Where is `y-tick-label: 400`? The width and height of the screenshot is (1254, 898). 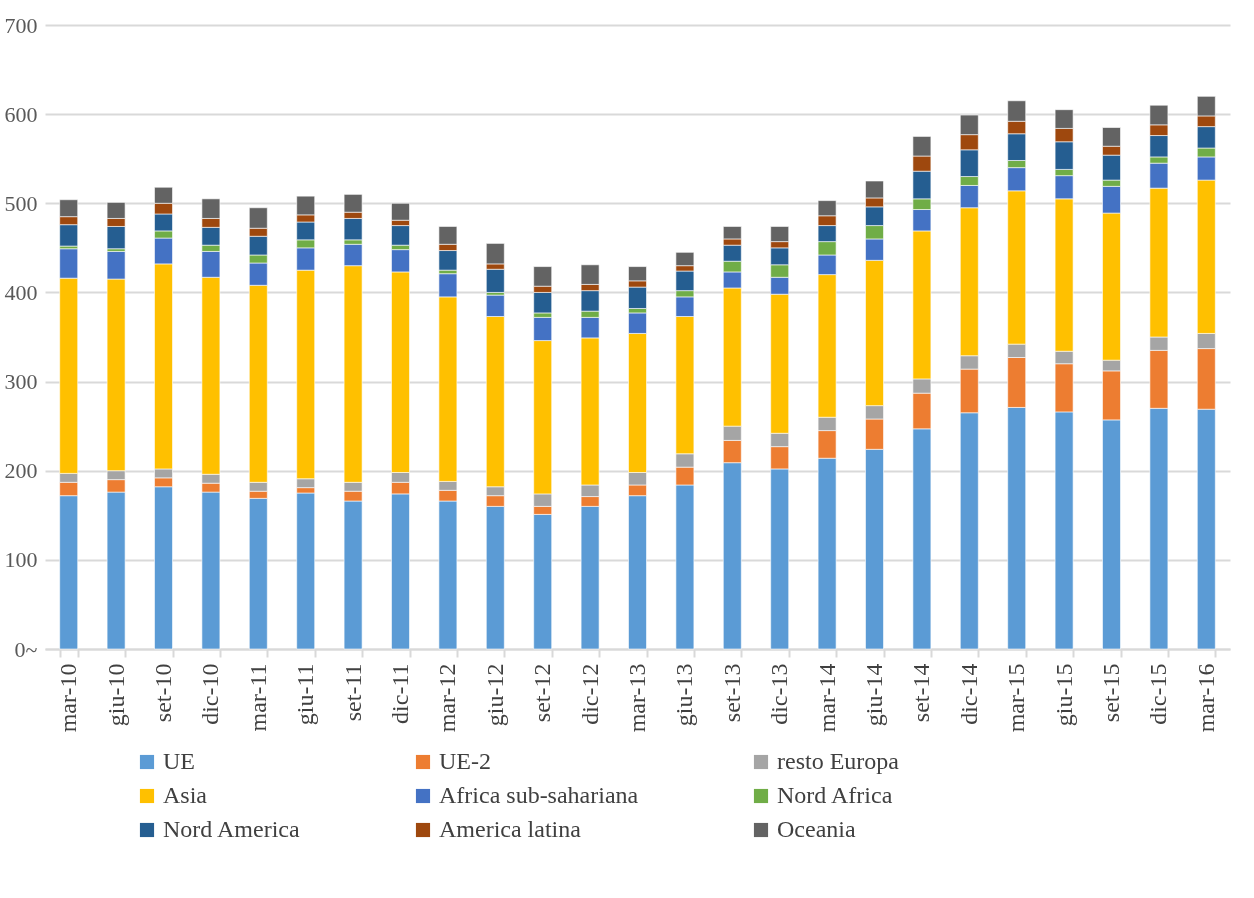 y-tick-label: 400 is located at coordinates (21, 292).